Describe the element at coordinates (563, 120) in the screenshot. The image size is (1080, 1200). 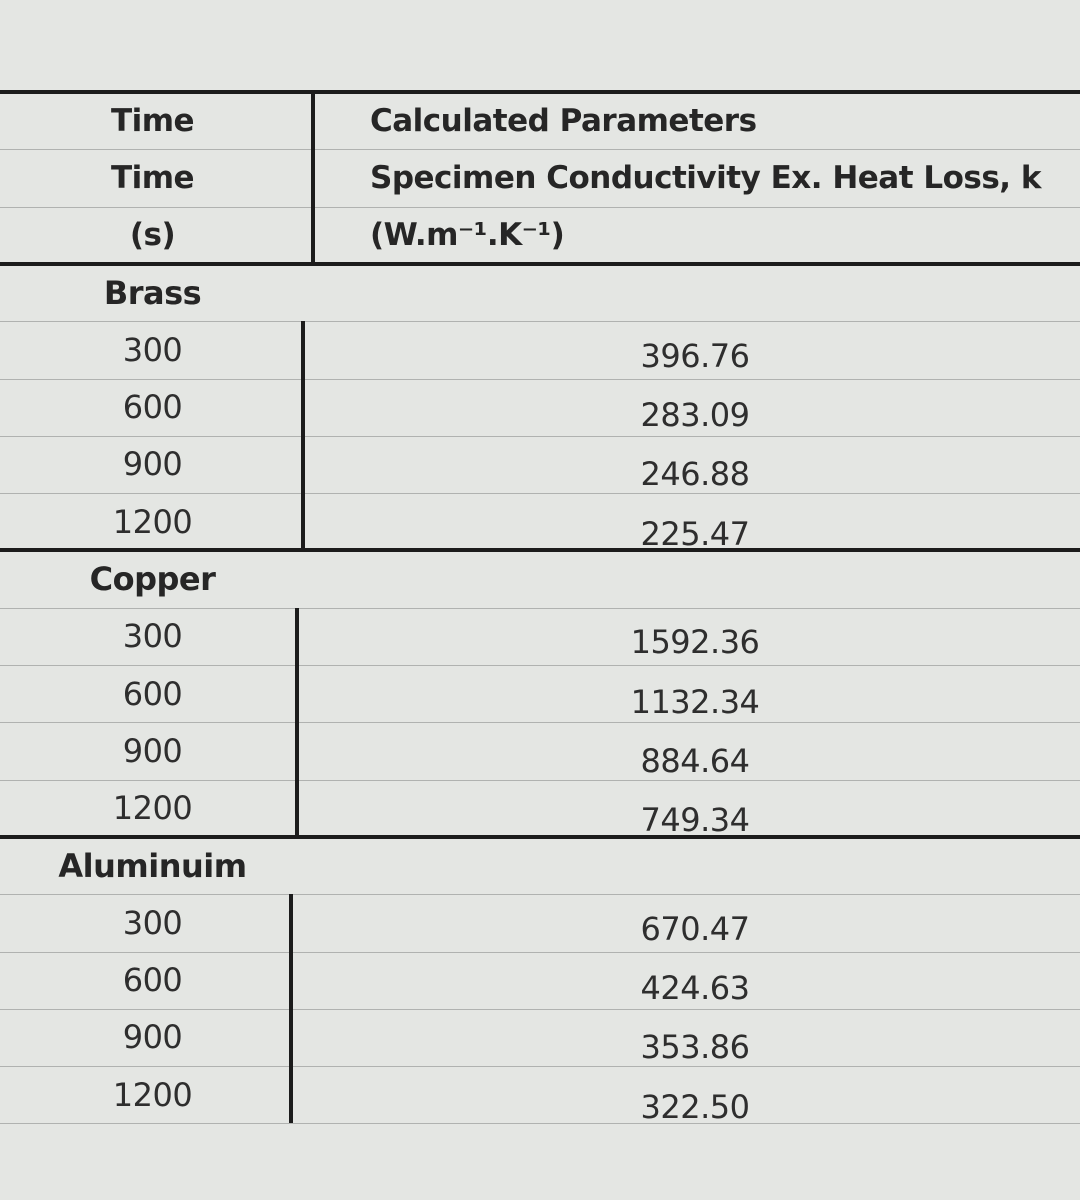
I see `header-cell: Calculated Parameters` at that location.